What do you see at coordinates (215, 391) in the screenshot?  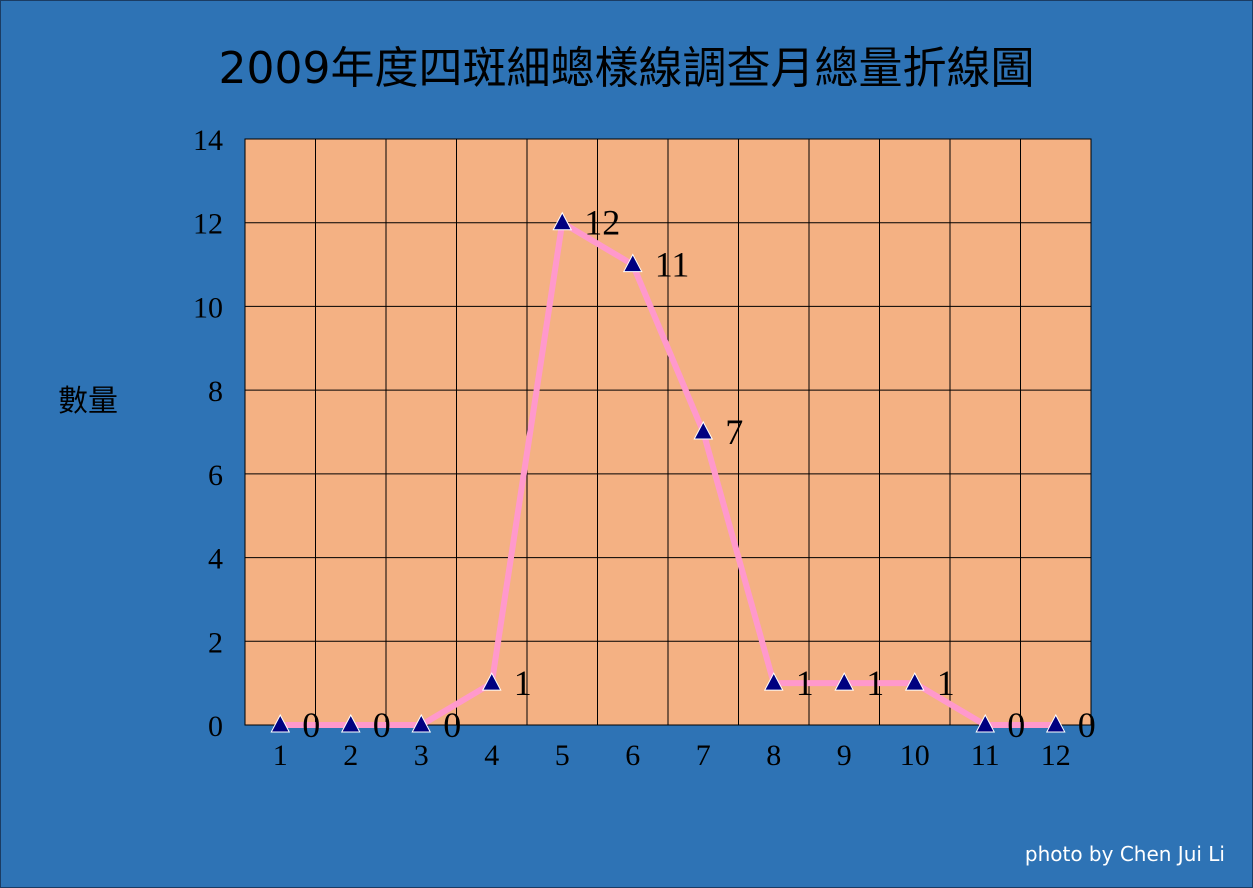 I see `y-tick-label: 8` at bounding box center [215, 391].